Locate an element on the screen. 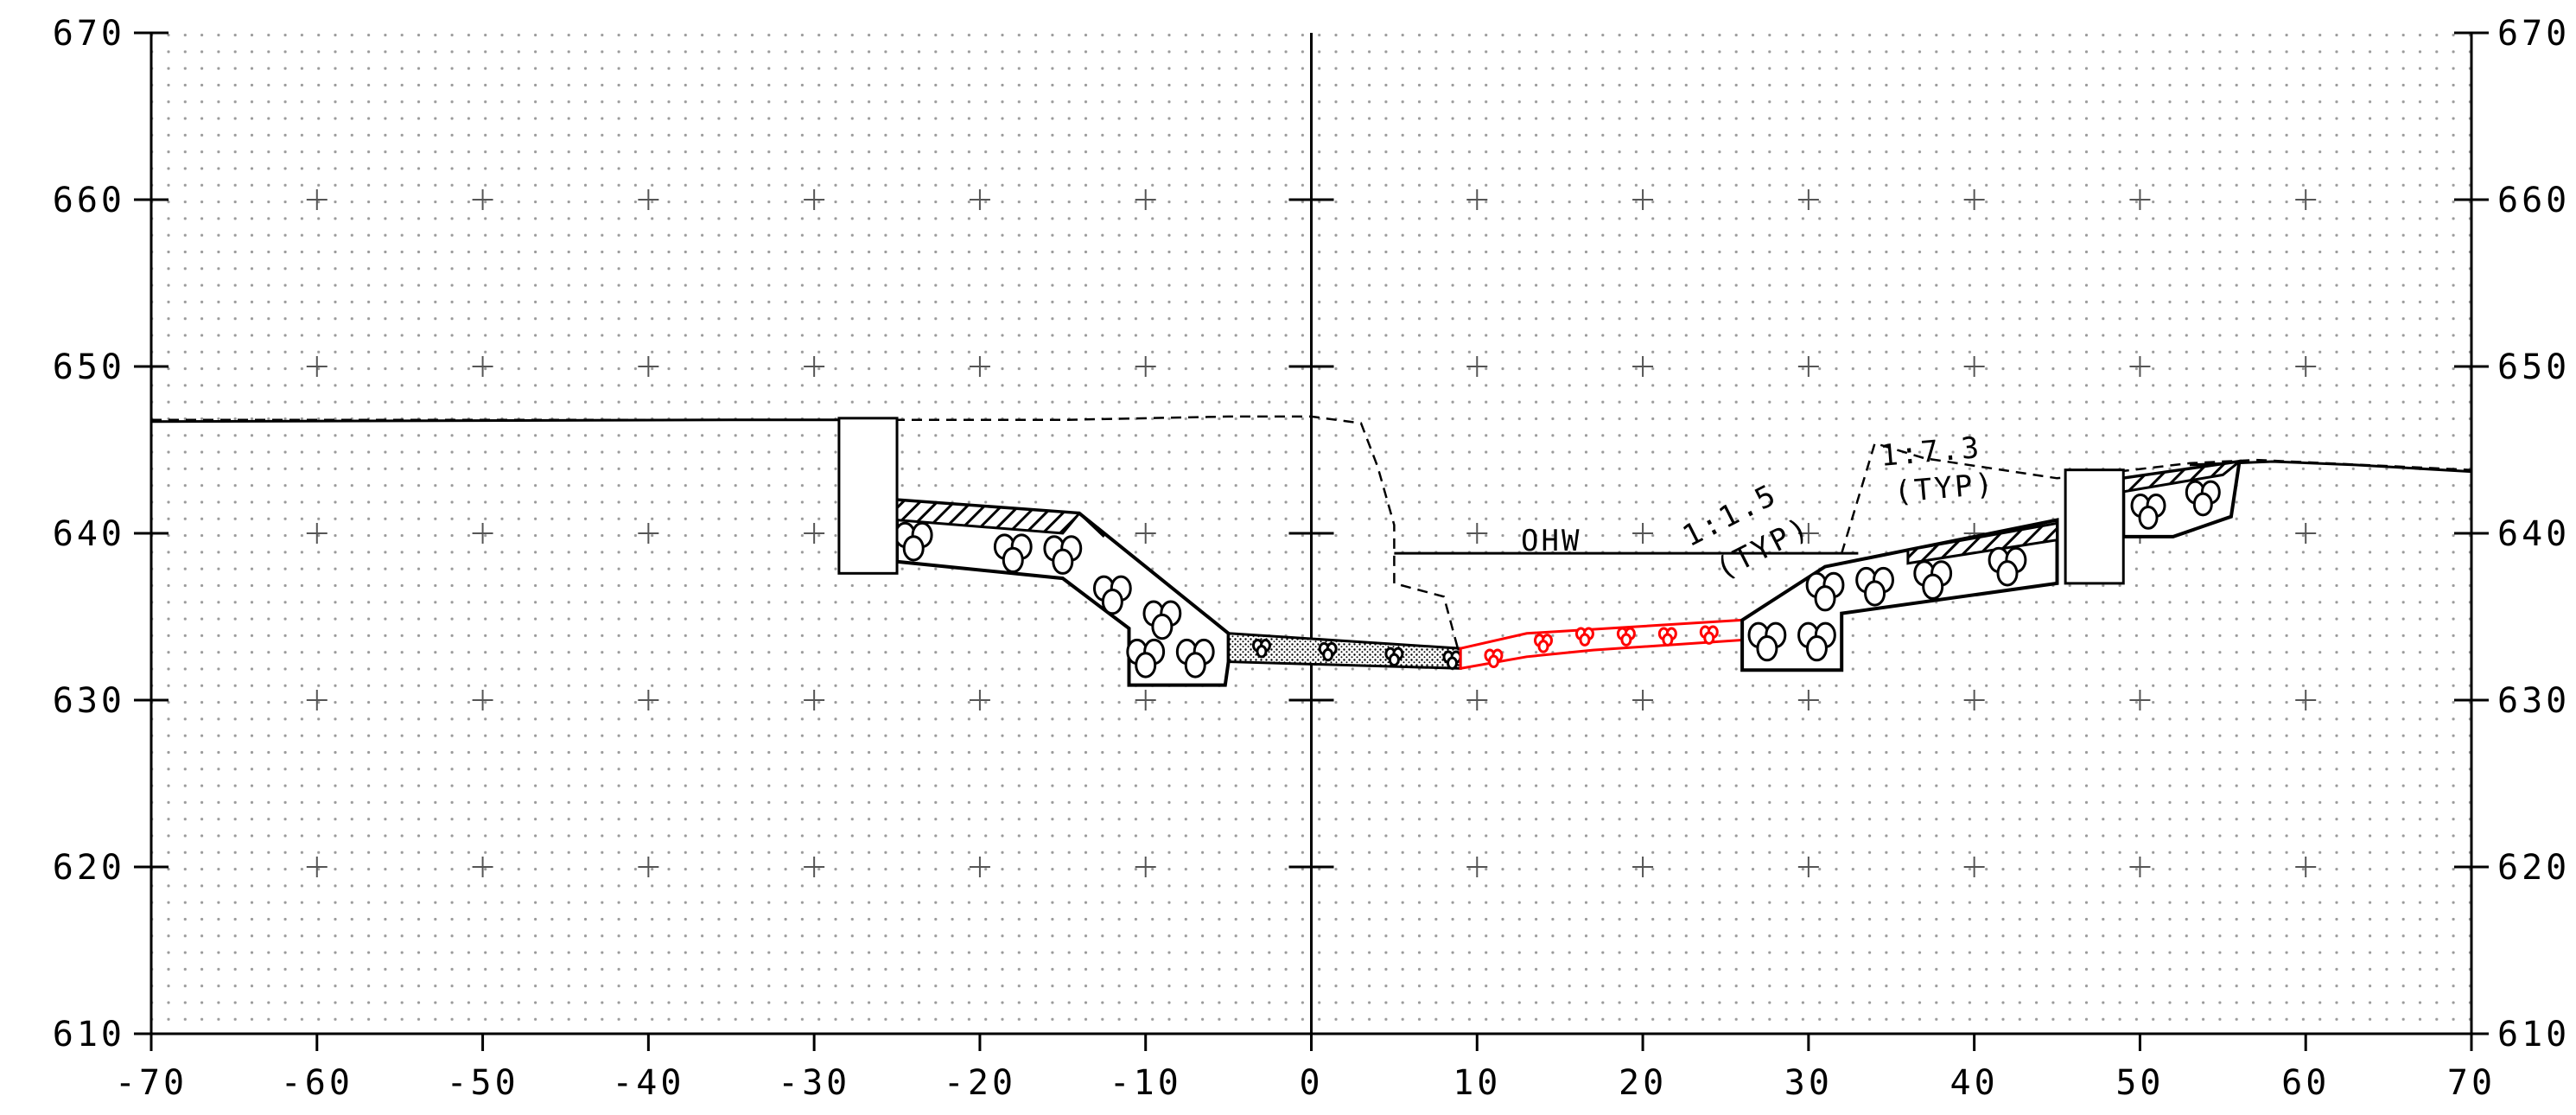 Image resolution: width=2576 pixels, height=1115 pixels. y-tick-label-right: 660 is located at coordinates (2534, 200).